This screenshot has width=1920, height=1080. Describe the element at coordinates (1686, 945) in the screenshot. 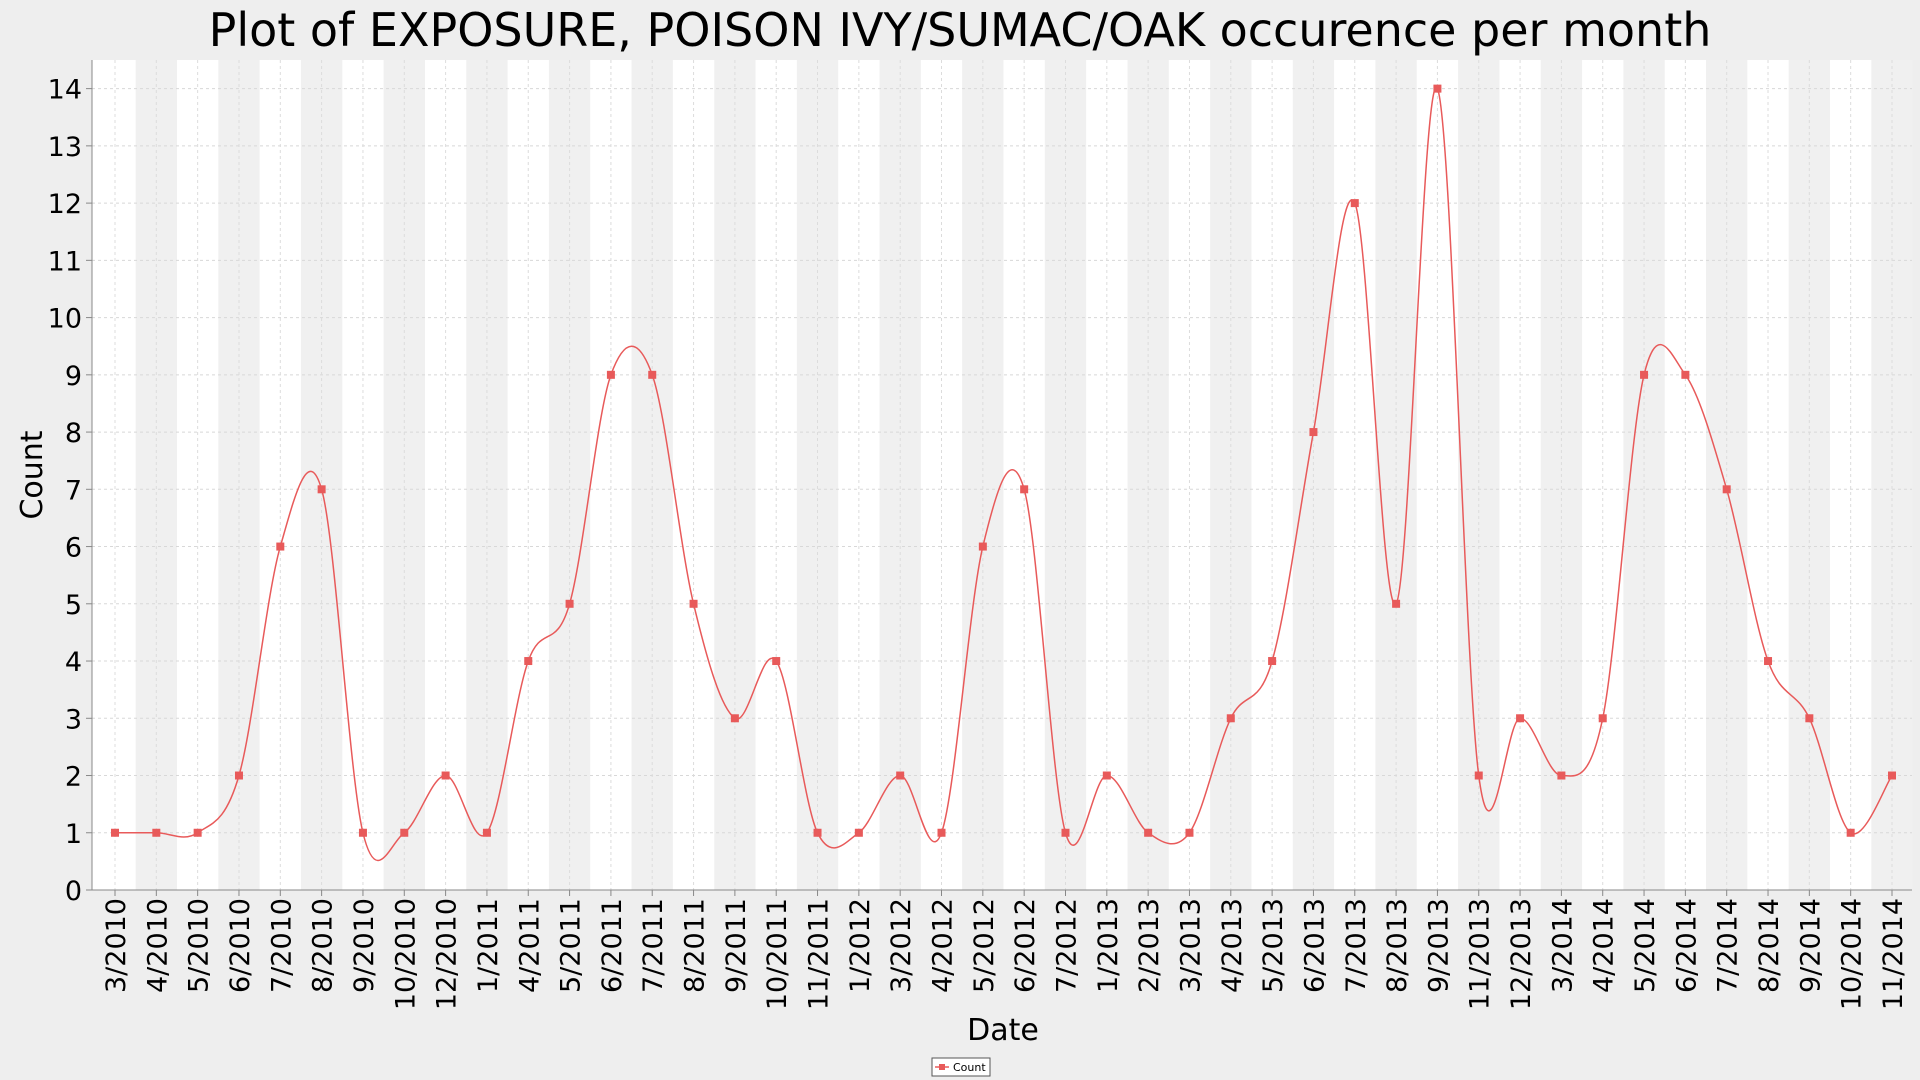

I see `x-tick-label-38: 6/2014` at that location.